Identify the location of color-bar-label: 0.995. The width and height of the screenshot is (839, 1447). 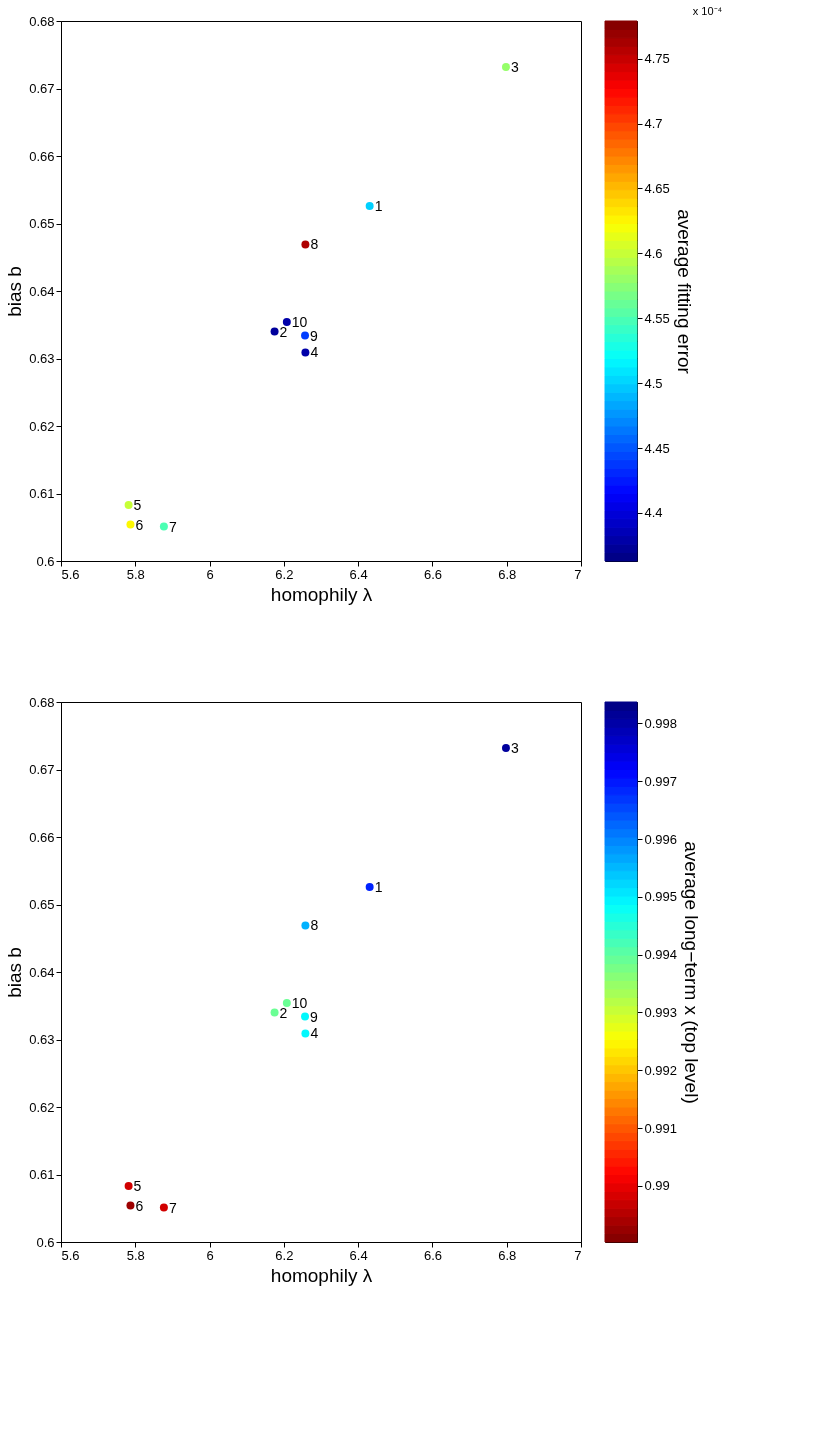
(661, 897).